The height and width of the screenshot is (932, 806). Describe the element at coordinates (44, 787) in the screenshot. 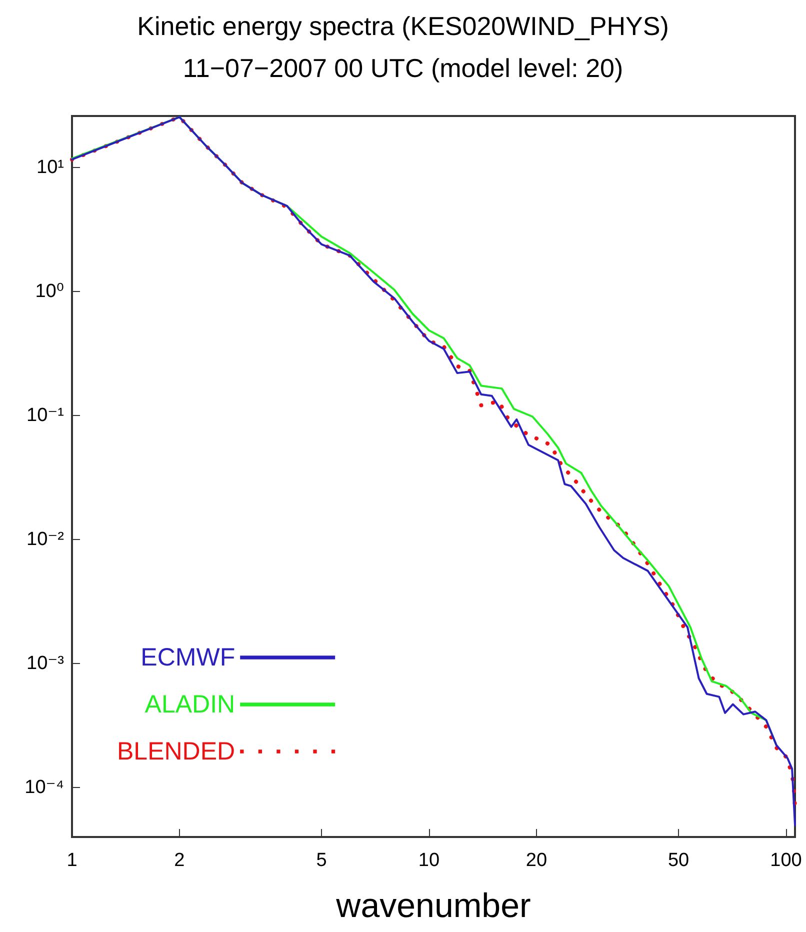

I see `y-tick-label: 10⁻⁴` at that location.